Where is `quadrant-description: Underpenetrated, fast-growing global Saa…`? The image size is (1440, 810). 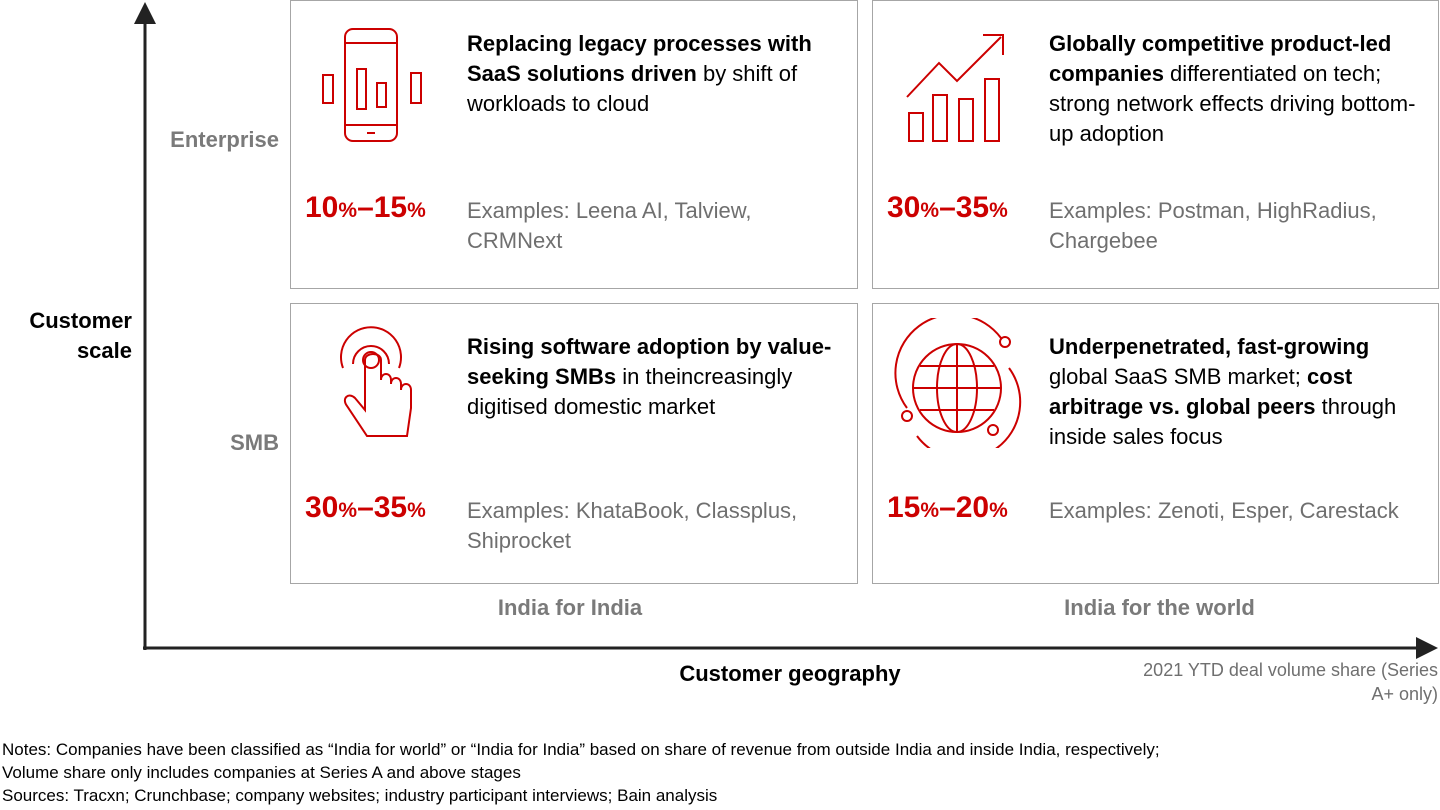 quadrant-description: Underpenetrated, fast-growing global Saa… is located at coordinates (1239, 392).